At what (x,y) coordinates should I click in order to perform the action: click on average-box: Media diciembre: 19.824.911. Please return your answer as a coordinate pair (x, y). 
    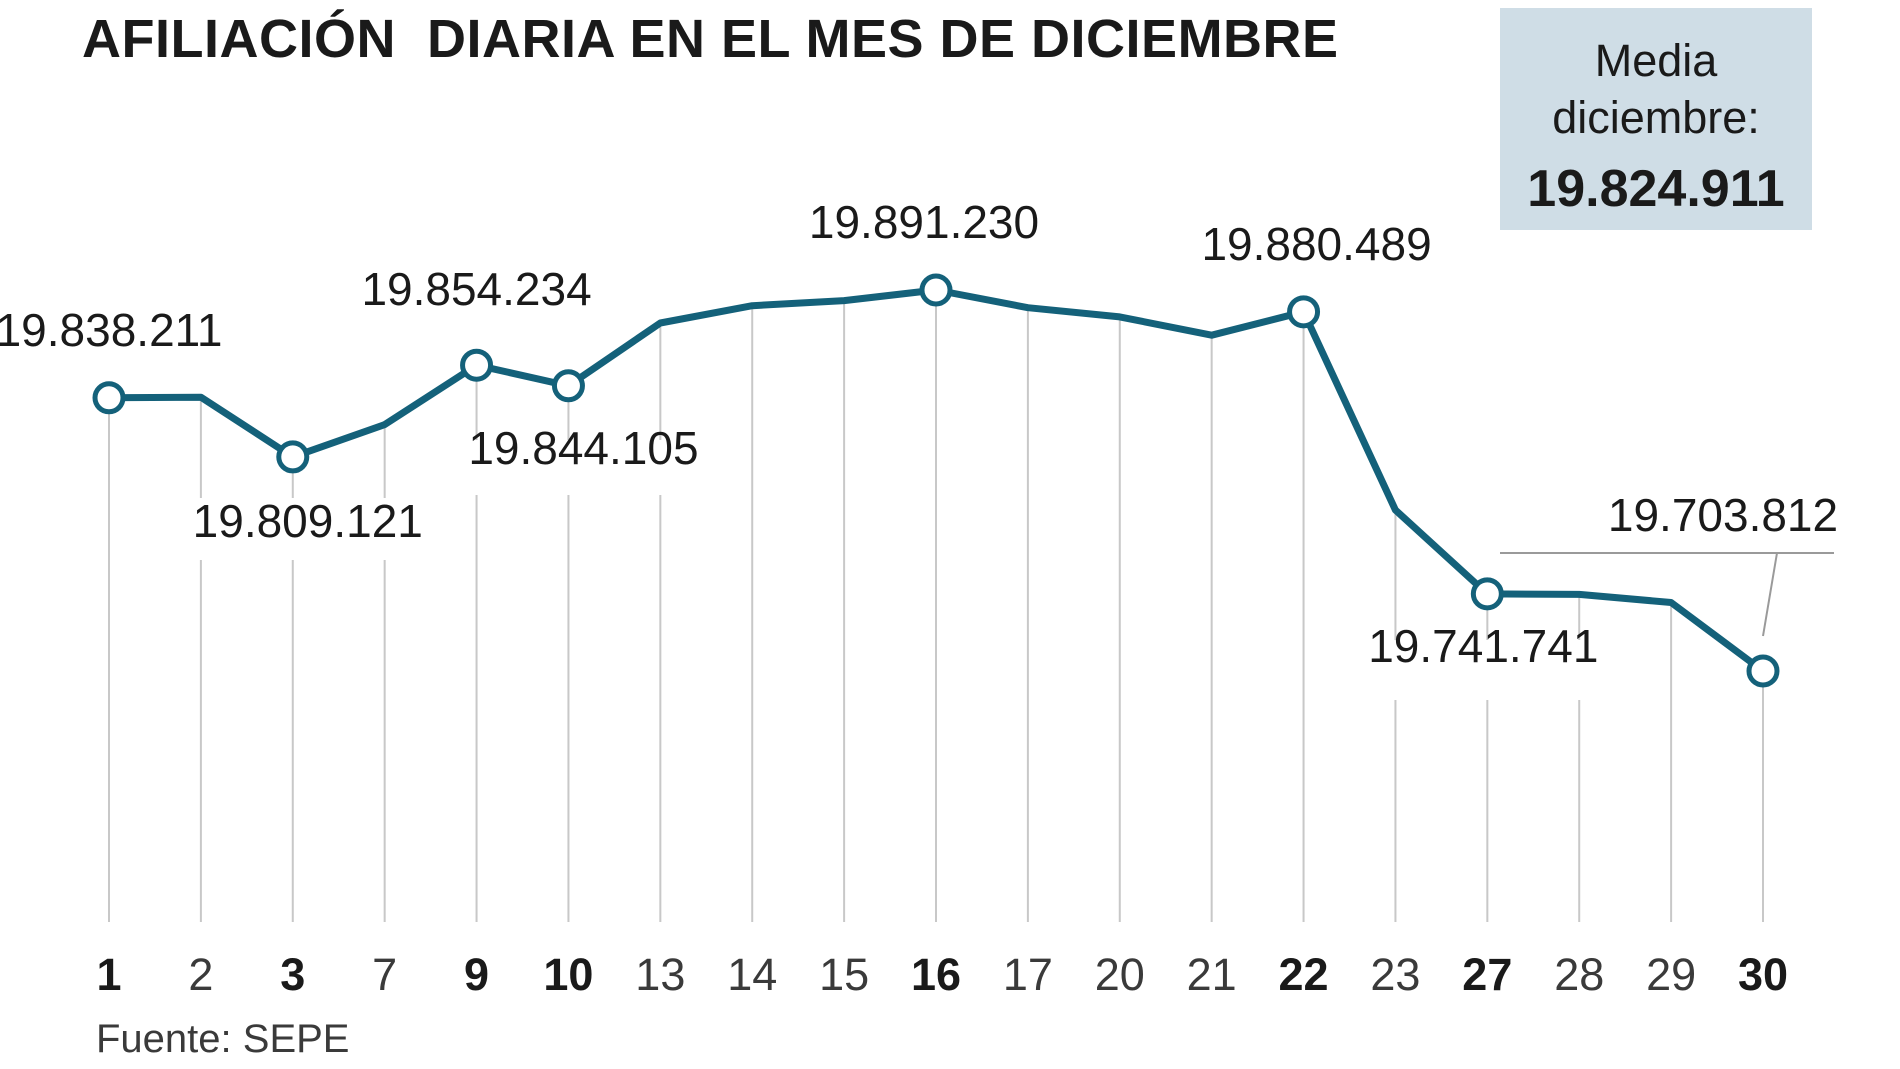
    Looking at the image, I should click on (1656, 119).